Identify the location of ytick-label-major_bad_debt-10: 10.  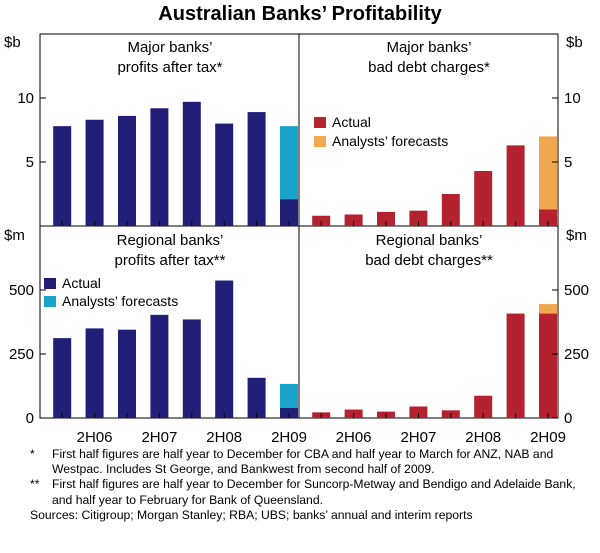
(572, 98).